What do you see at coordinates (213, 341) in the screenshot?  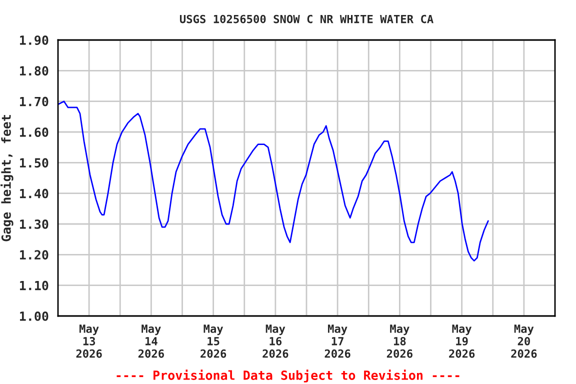 I see `x-tick-label: May 15 2026` at bounding box center [213, 341].